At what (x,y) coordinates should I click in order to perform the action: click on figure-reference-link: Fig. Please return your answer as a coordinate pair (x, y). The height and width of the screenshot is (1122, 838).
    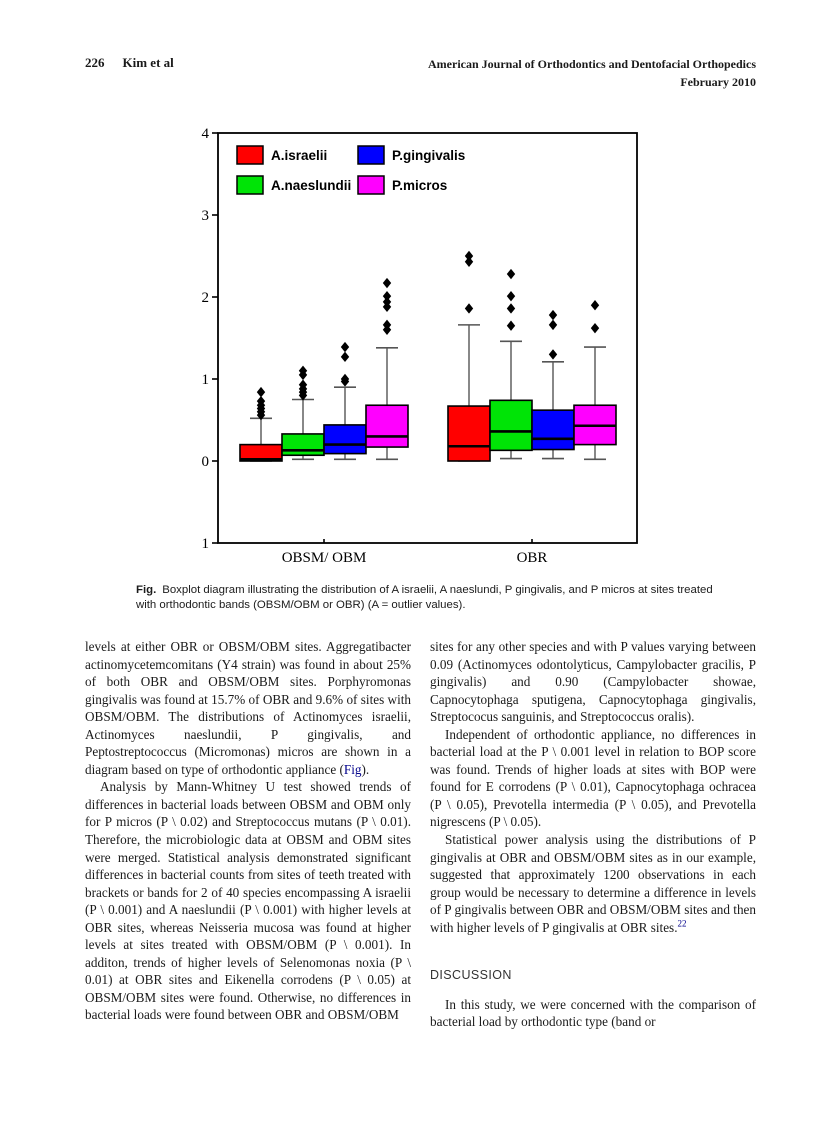
    Looking at the image, I should click on (352, 769).